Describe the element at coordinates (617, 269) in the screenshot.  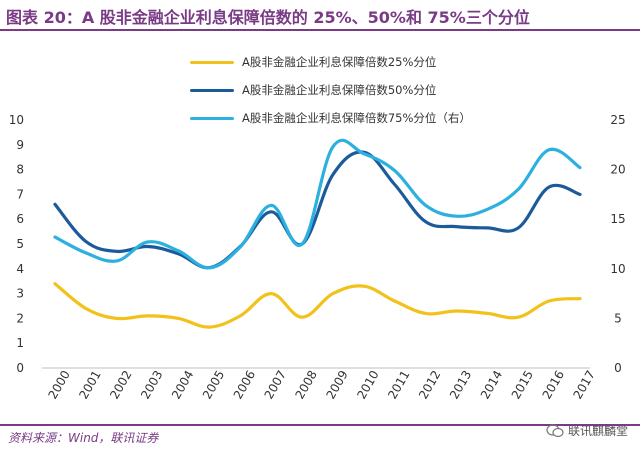
I see `right-axis-tick-label: 10` at that location.